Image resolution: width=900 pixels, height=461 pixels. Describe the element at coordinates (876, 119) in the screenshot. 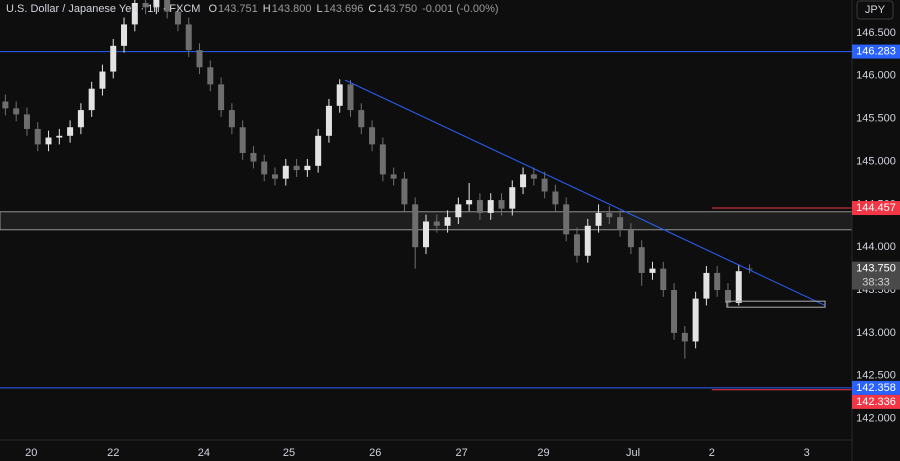

I see `y-tick-label: 145.500` at that location.